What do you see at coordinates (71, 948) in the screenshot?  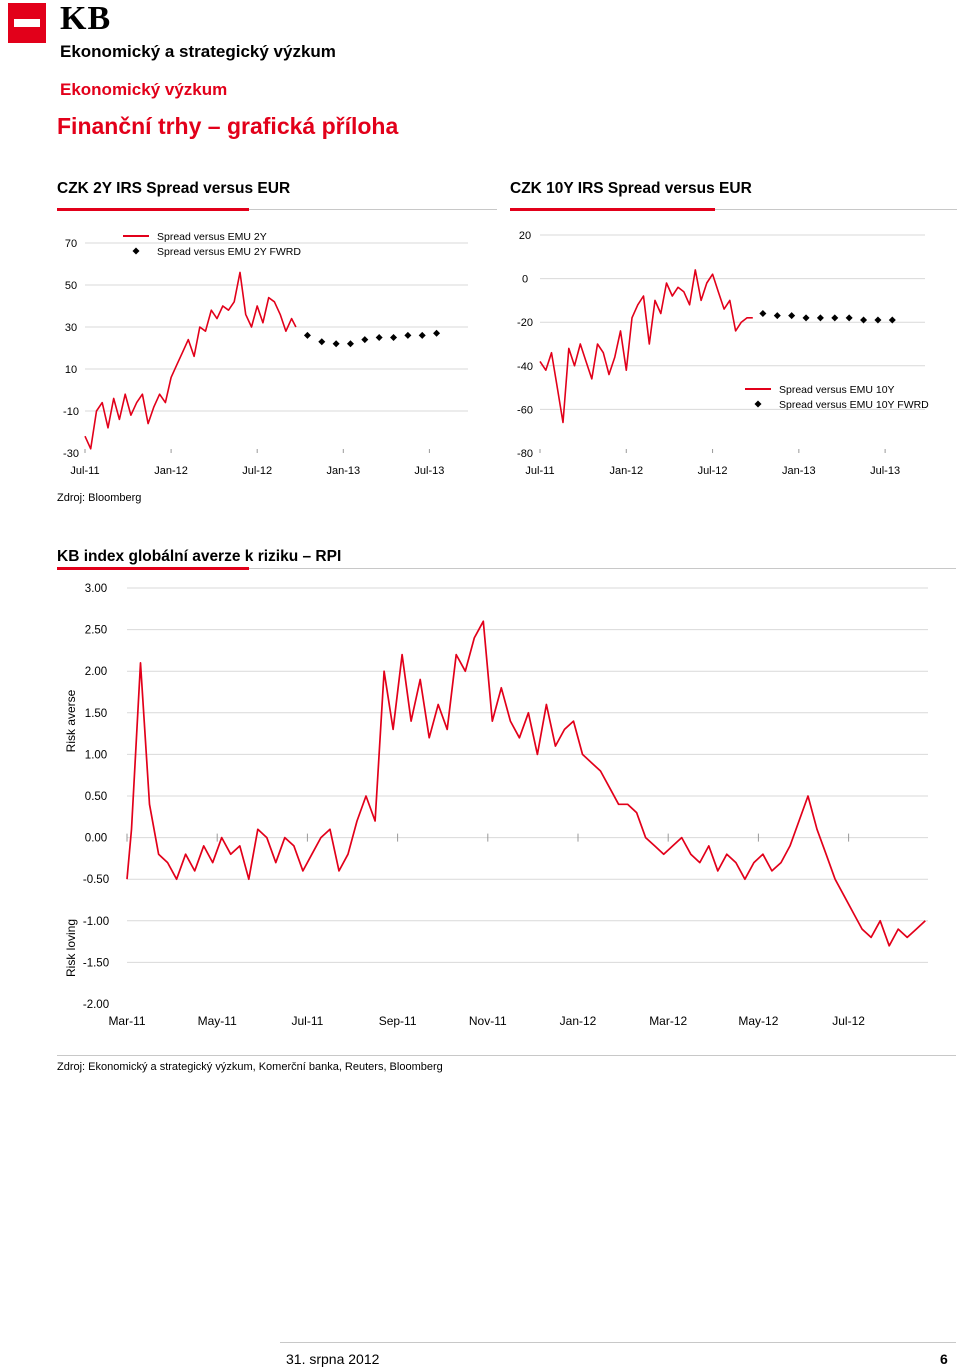 I see `chart3-ylabel-risk-loving: Risk loving` at bounding box center [71, 948].